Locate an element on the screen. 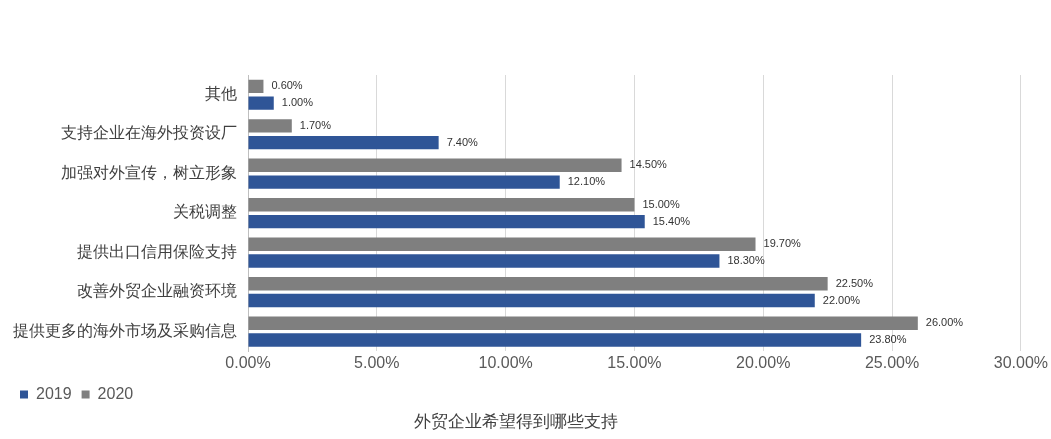 The image size is (1051, 439). data-label: 22.50% is located at coordinates (854, 282).